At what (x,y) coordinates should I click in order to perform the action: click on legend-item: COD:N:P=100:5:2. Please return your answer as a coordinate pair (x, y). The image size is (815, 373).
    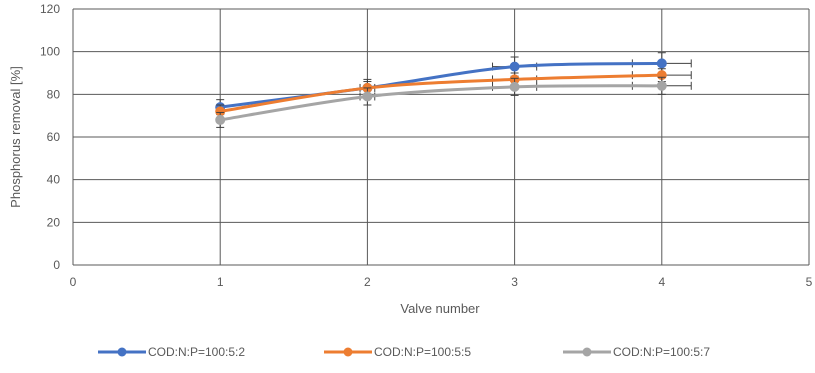
    Looking at the image, I should click on (171, 352).